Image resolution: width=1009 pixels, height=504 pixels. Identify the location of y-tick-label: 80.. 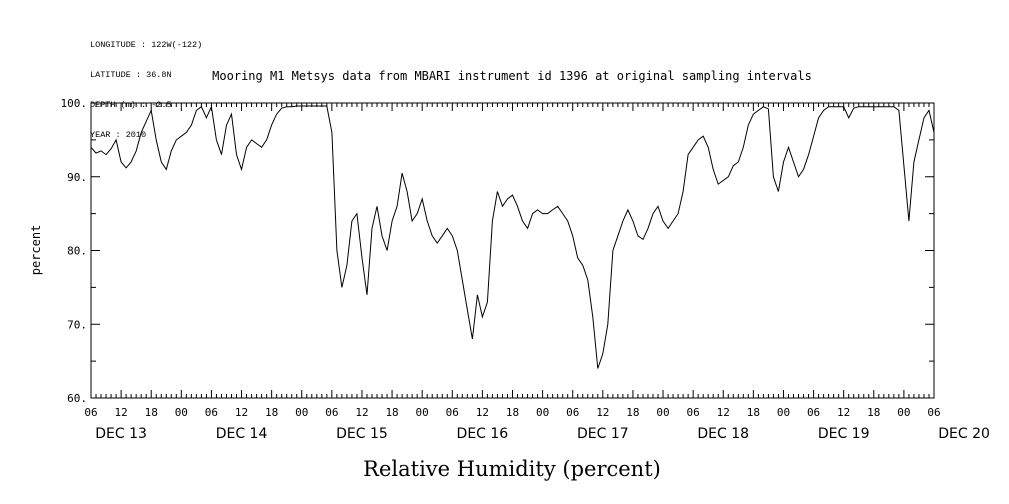
(77, 251).